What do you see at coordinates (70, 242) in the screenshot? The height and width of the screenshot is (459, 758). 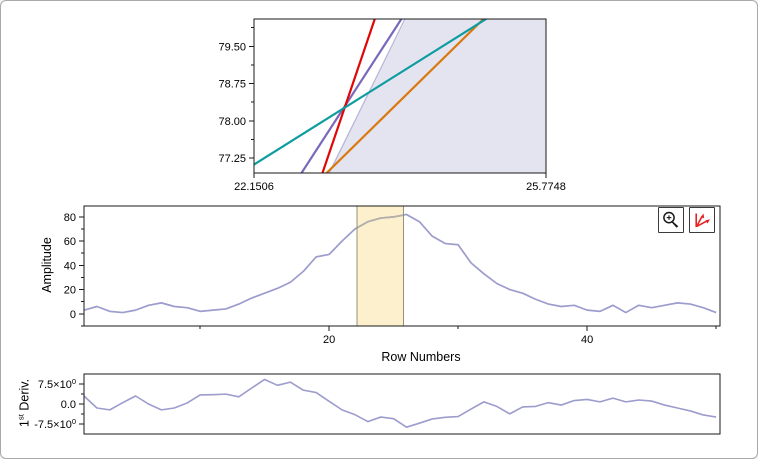 I see `tick-label: 60` at bounding box center [70, 242].